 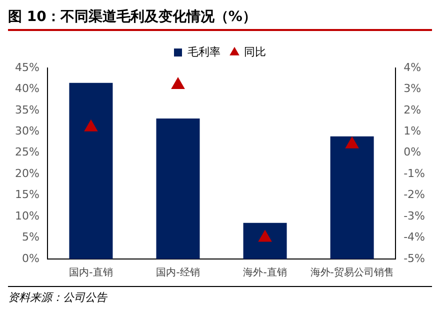 What do you see at coordinates (27, 195) in the screenshot?
I see `y-tick-label: 15%` at bounding box center [27, 195].